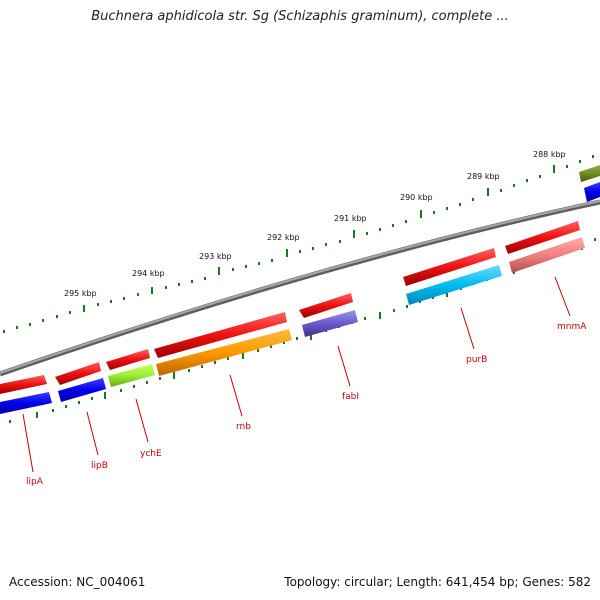  I want to click on gene-label-purB: purB, so click(476, 360).